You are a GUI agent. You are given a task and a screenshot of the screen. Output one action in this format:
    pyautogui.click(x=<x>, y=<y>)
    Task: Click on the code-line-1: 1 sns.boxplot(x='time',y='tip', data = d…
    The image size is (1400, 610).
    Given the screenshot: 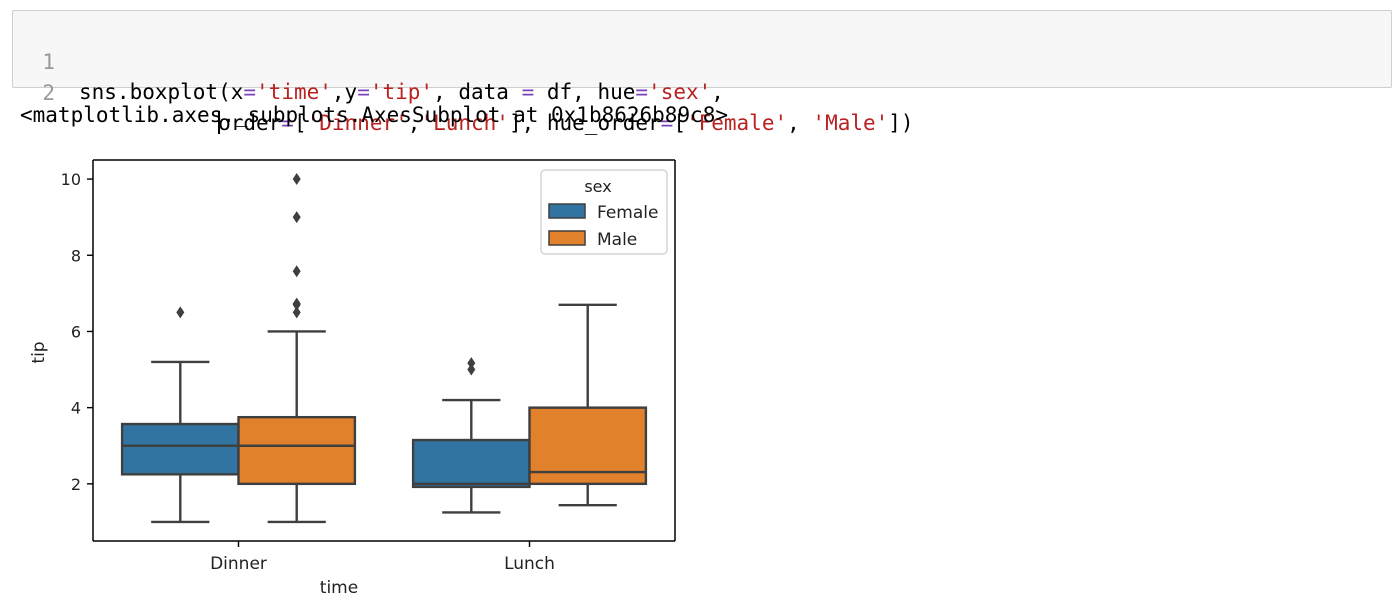 What is the action you would take?
    pyautogui.click(x=702, y=60)
    